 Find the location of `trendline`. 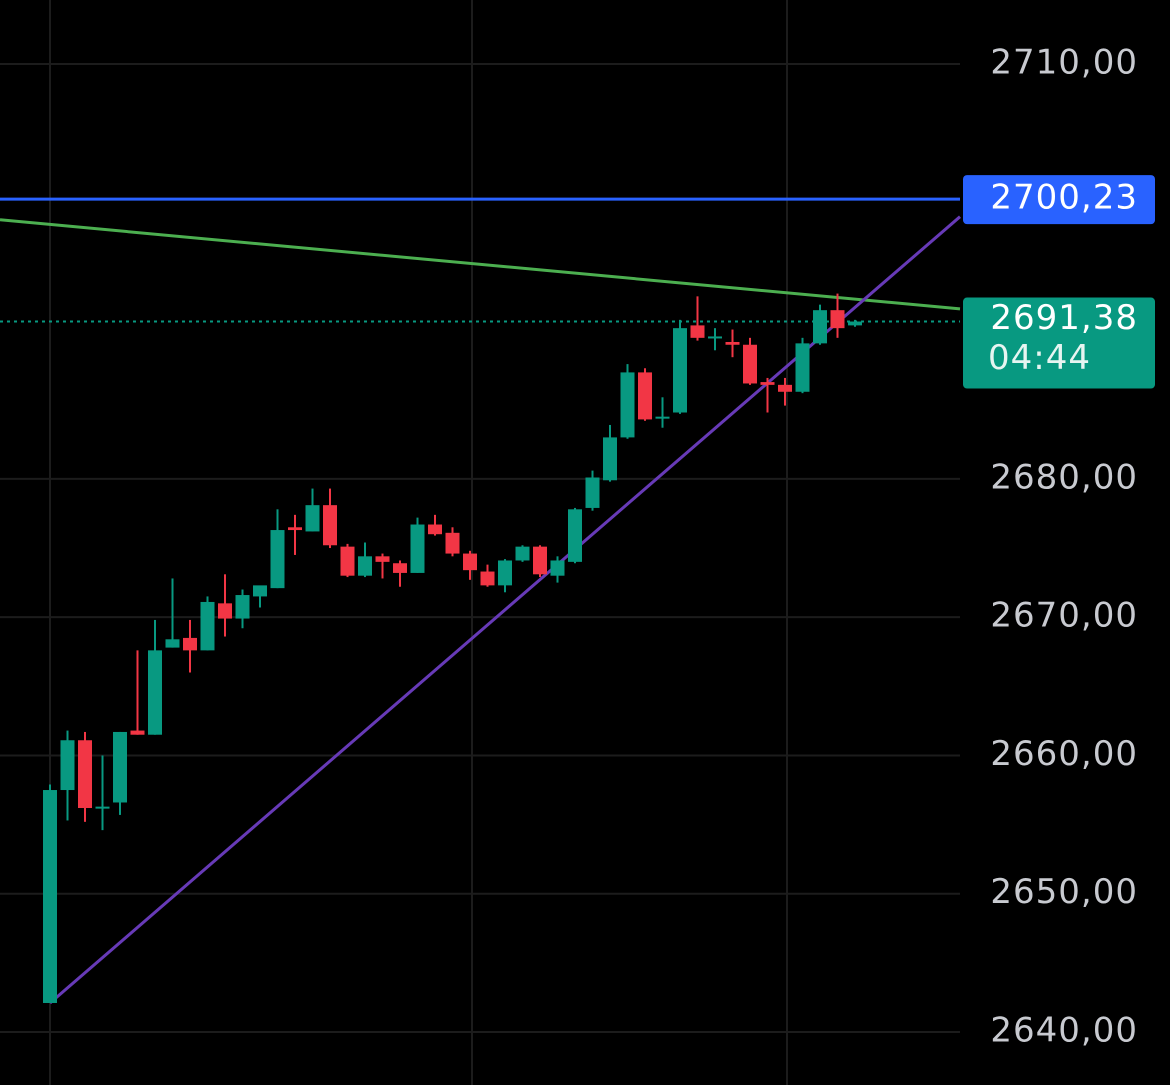

trendline is located at coordinates (480, 264).